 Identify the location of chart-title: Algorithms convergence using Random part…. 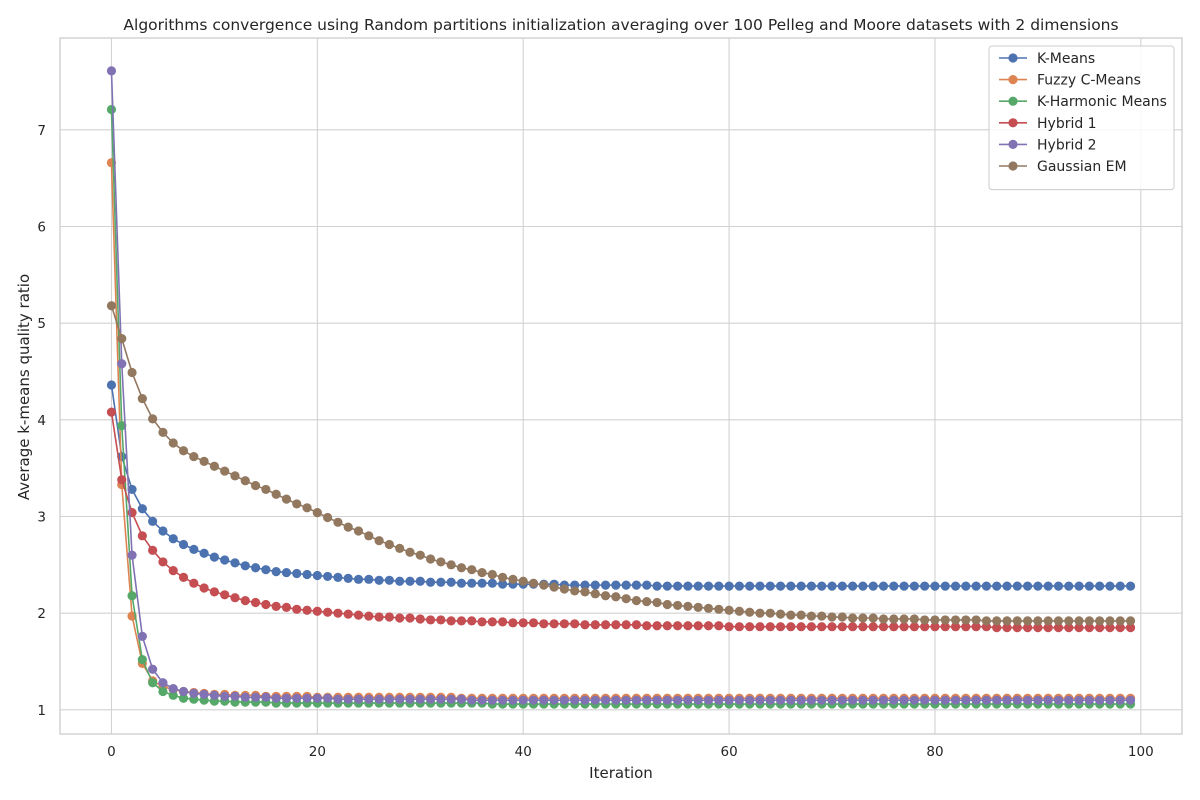
(620, 25).